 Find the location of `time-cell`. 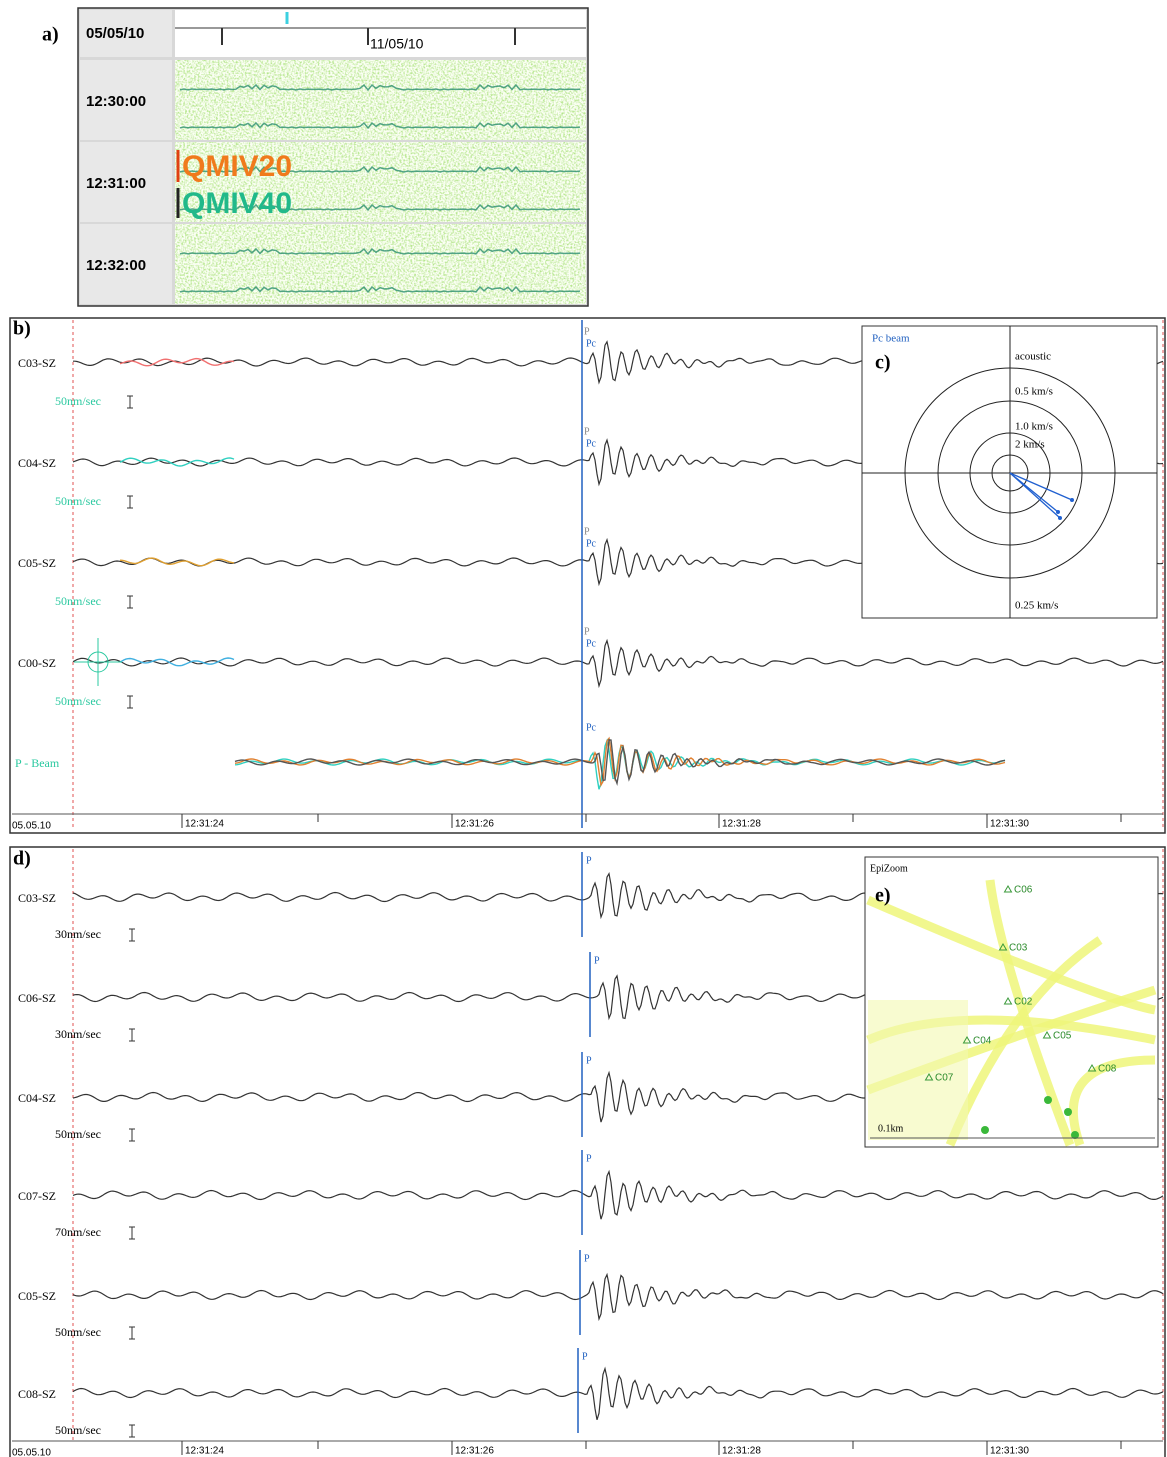

time-cell is located at coordinates (126, 182).